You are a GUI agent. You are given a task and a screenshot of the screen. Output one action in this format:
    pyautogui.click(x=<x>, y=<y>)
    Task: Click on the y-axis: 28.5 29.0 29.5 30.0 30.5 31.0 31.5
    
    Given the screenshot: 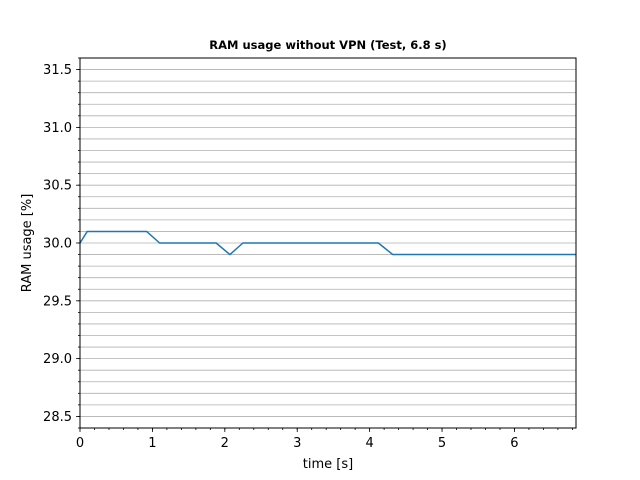 What is the action you would take?
    pyautogui.click(x=61, y=243)
    